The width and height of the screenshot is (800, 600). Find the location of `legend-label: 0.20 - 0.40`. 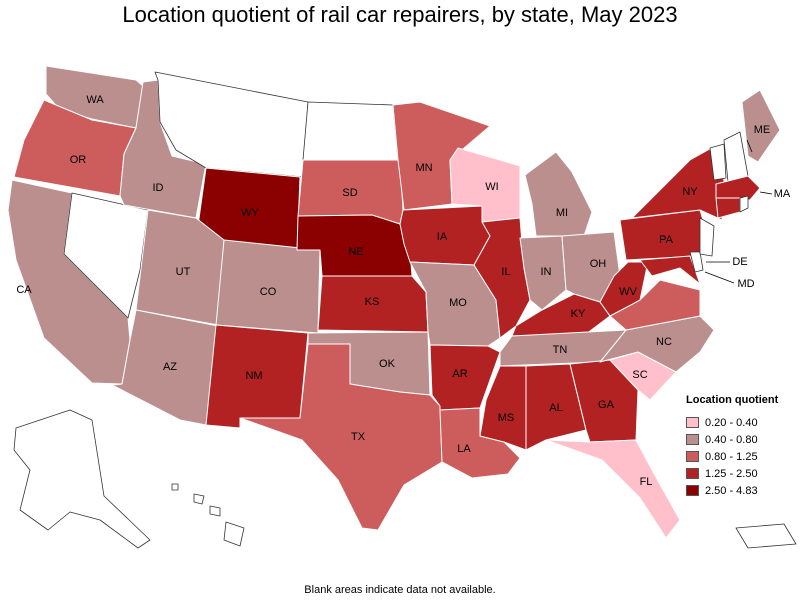

legend-label: 0.20 - 0.40 is located at coordinates (731, 422).